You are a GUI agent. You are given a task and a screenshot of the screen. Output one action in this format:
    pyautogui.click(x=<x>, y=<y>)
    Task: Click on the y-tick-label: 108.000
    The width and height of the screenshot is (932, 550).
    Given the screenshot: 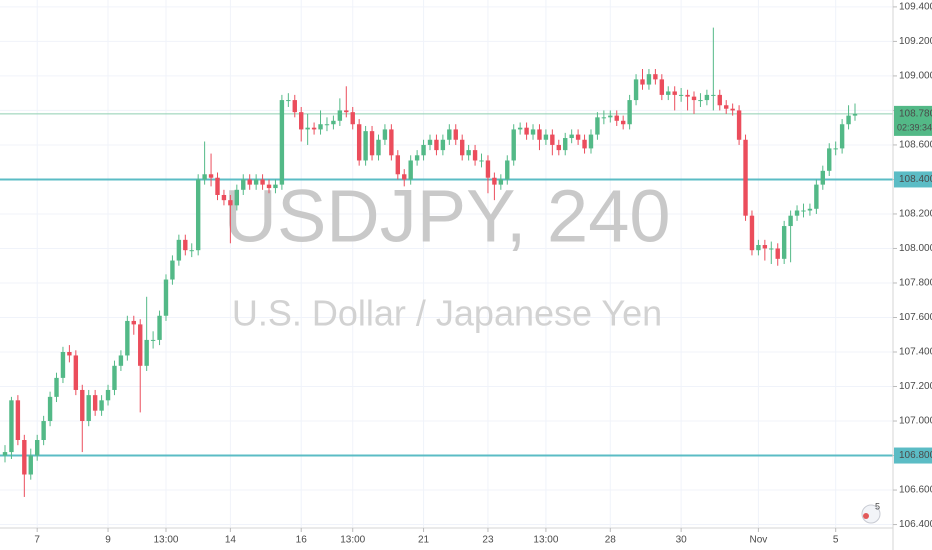 What is the action you would take?
    pyautogui.click(x=915, y=248)
    